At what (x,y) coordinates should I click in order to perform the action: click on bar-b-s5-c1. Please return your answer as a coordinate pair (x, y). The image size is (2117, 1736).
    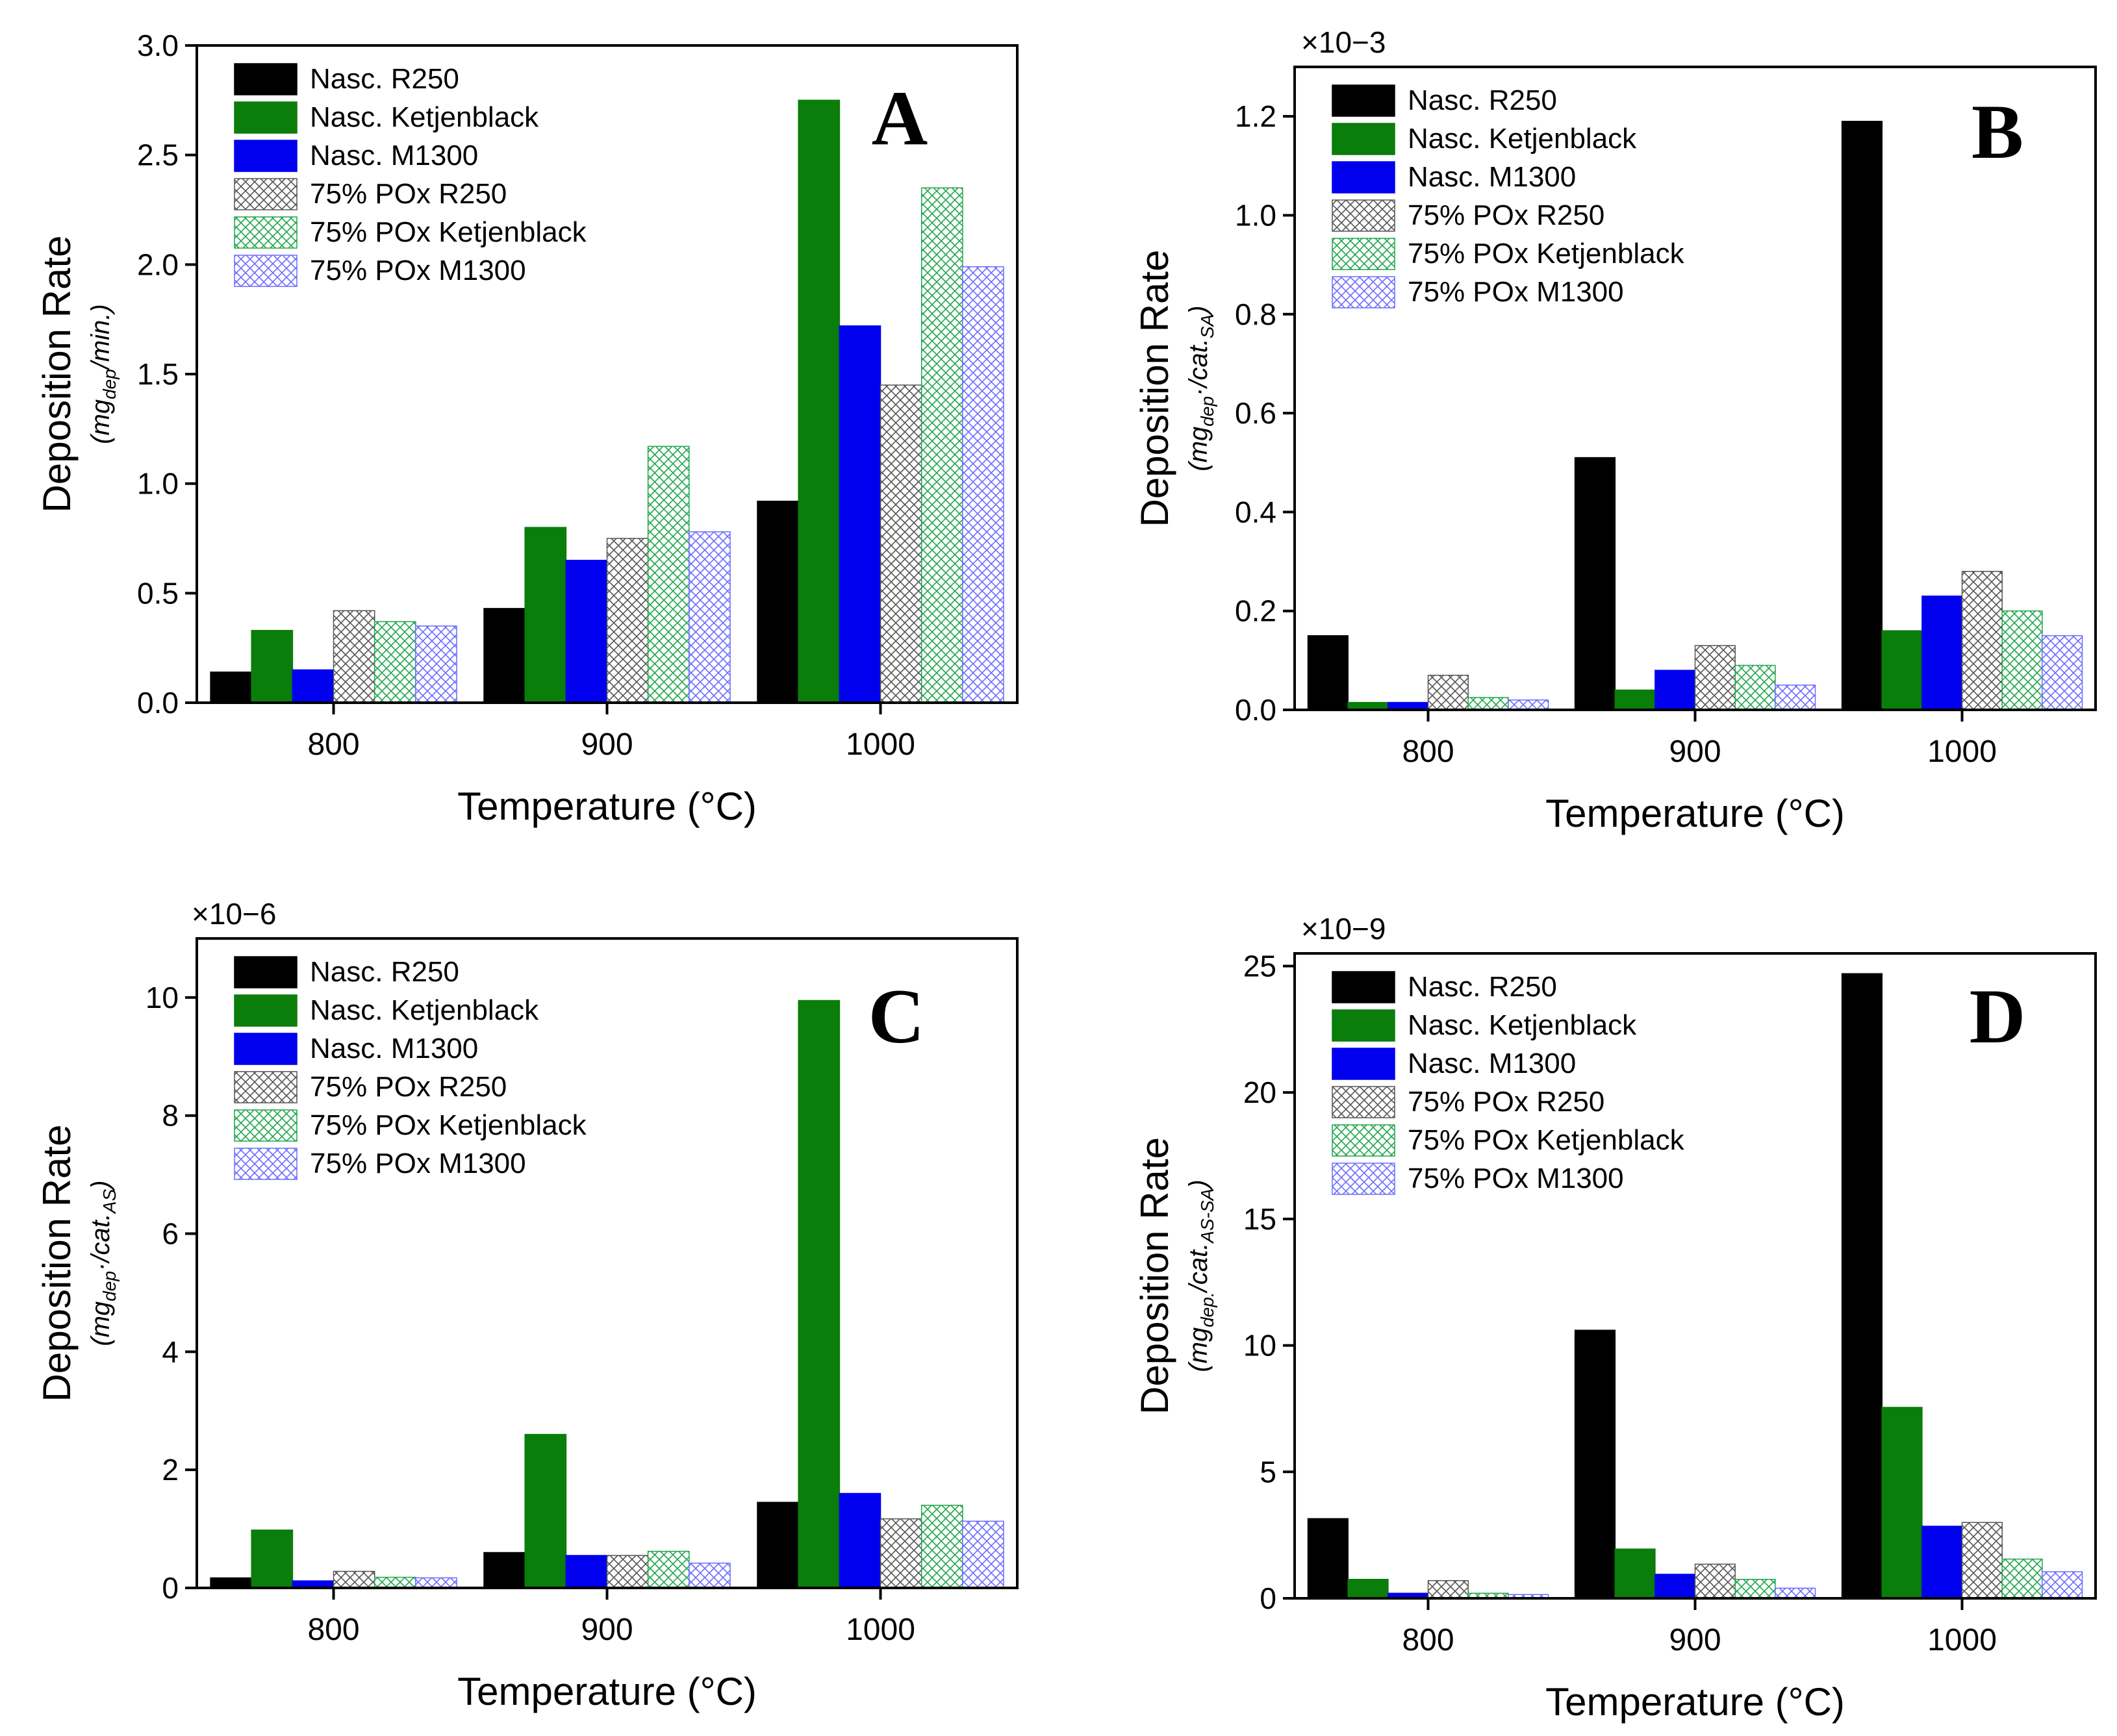
    Looking at the image, I should click on (1795, 698).